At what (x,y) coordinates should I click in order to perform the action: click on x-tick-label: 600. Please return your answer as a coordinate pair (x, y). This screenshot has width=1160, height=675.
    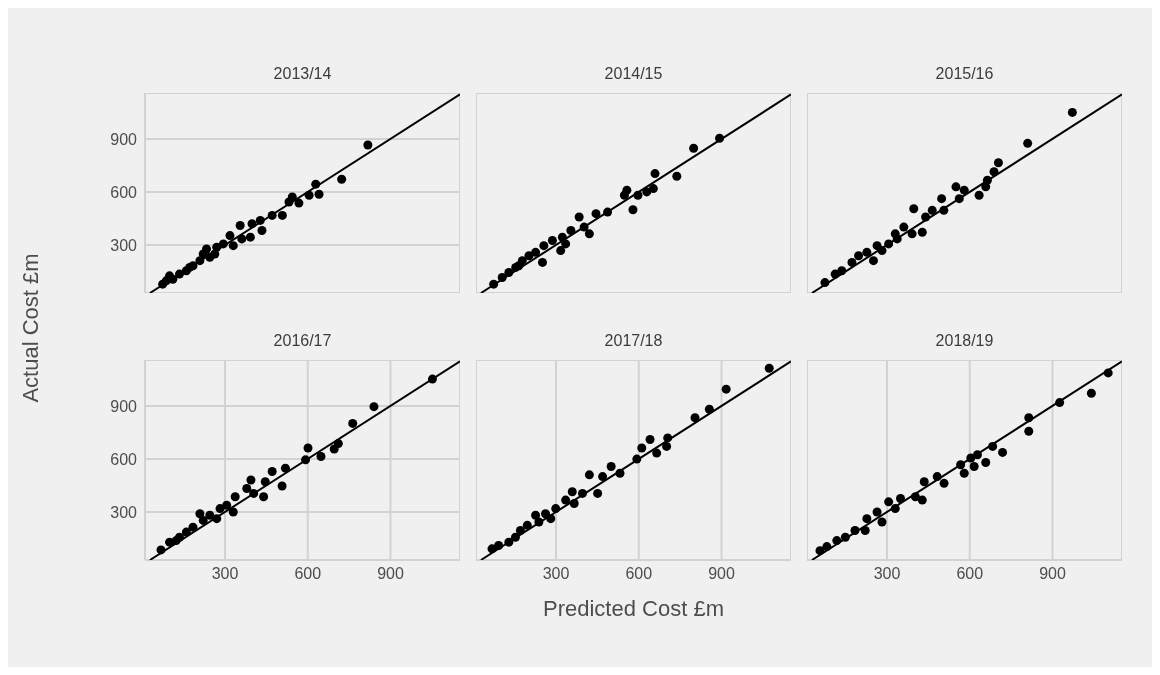
    Looking at the image, I should click on (639, 574).